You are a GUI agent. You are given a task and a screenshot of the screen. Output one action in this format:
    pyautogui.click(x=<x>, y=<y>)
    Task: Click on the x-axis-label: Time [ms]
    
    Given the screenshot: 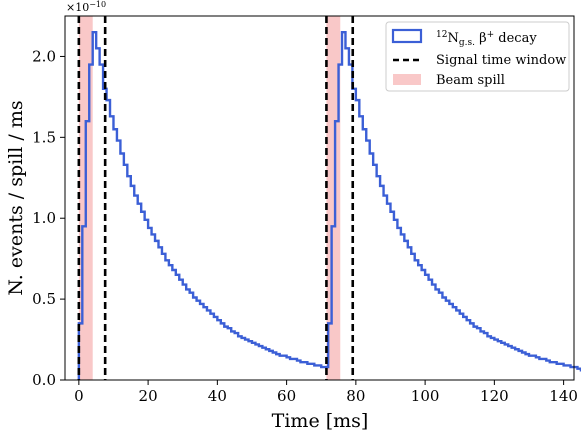 What is the action you would take?
    pyautogui.click(x=320, y=421)
    